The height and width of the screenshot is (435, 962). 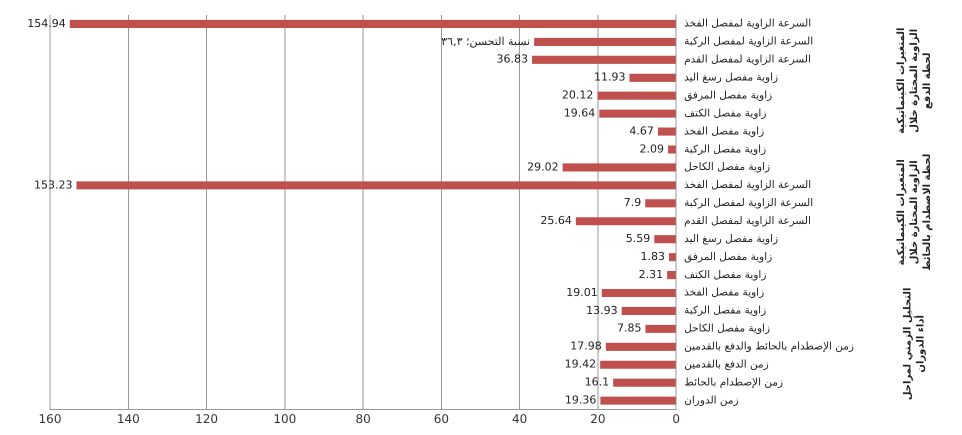 I want to click on y-tick-label: زمن الإصطدام بالحائط, so click(x=734, y=382).